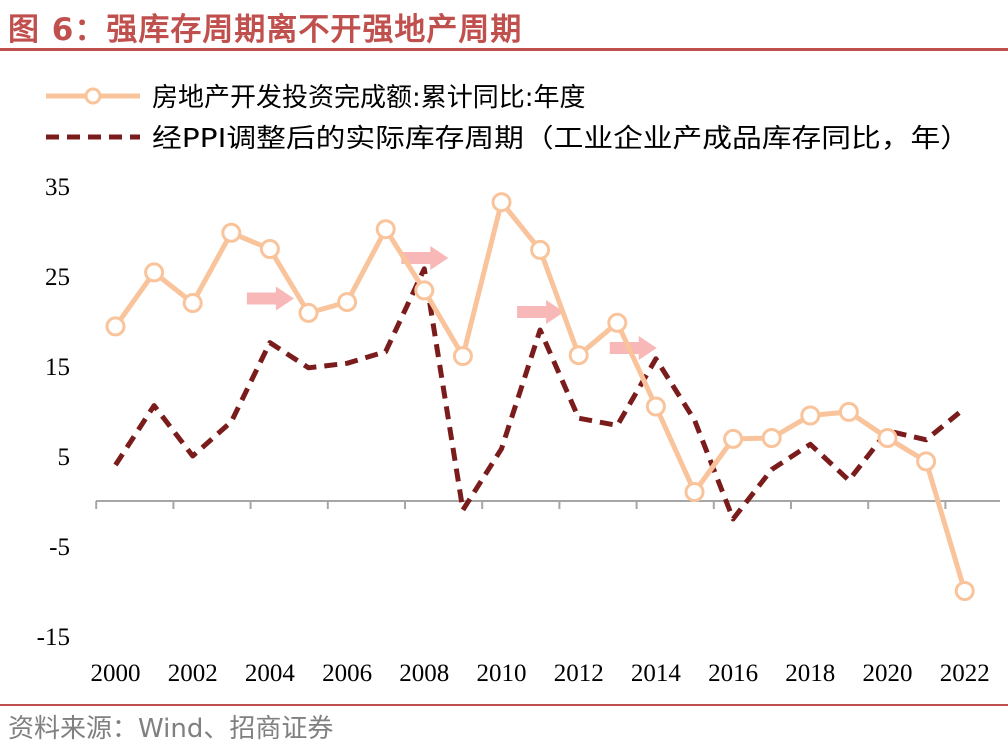 This screenshot has width=1008, height=745. What do you see at coordinates (369, 98) in the screenshot?
I see `legend-label-investment: 房地产开发投资完成额:累计同比:年度` at bounding box center [369, 98].